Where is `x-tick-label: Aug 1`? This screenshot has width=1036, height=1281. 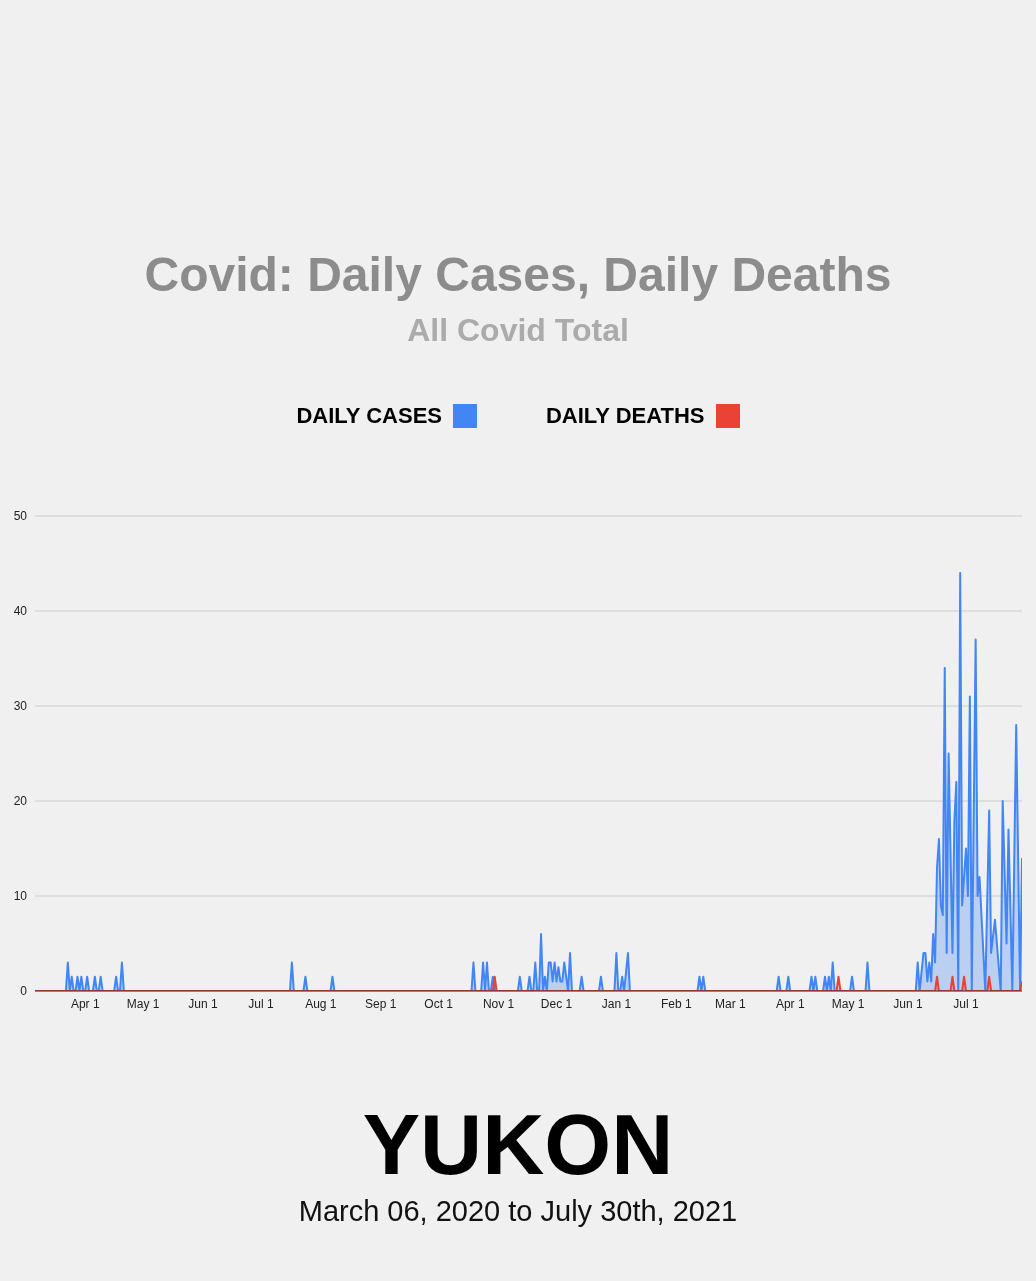 x-tick-label: Aug 1 is located at coordinates (321, 1003).